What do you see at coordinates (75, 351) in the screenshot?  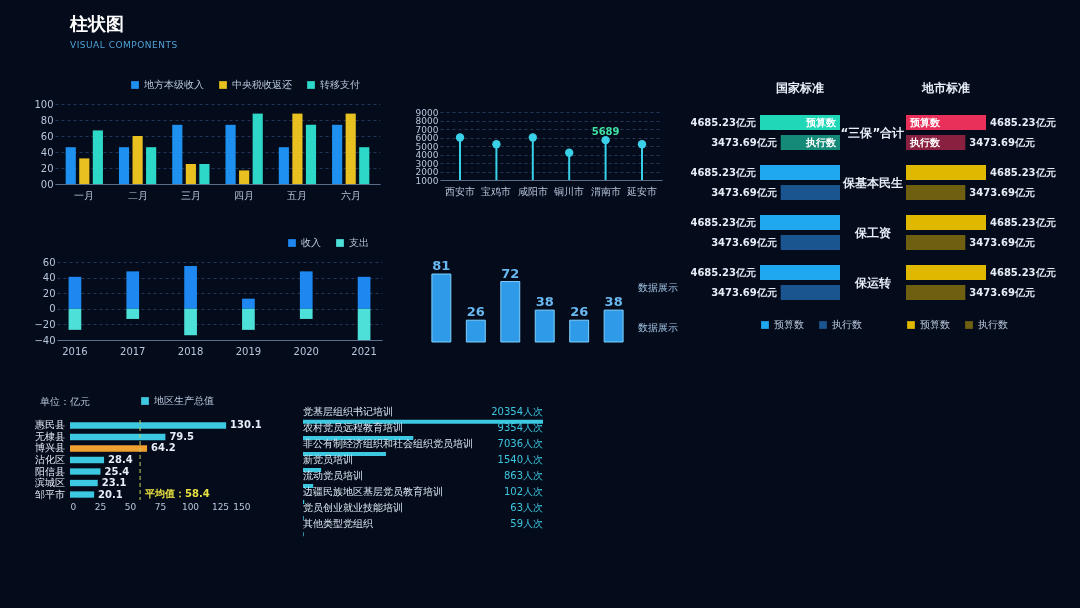 I see `x-tick-label: 2016` at bounding box center [75, 351].